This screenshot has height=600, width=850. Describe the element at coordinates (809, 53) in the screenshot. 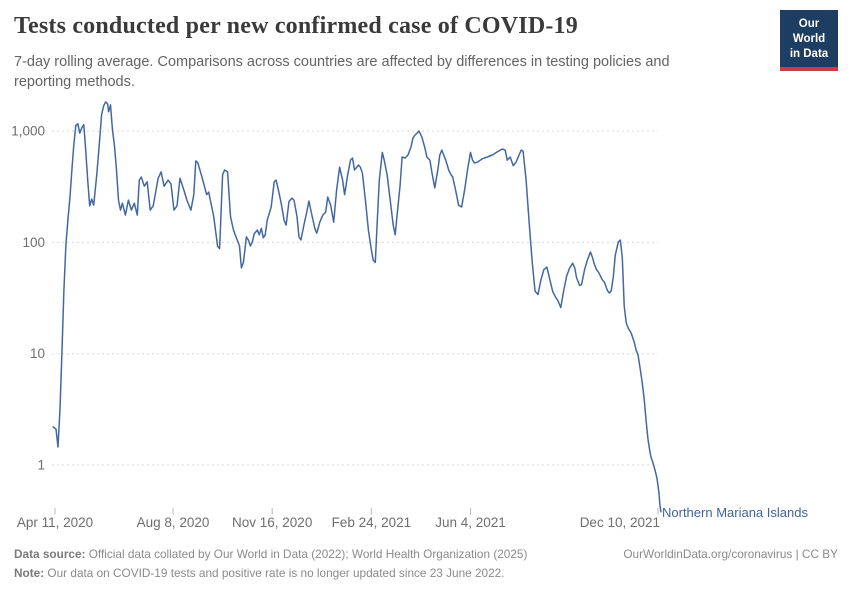

I see `owid-logo-line2: in Data` at that location.